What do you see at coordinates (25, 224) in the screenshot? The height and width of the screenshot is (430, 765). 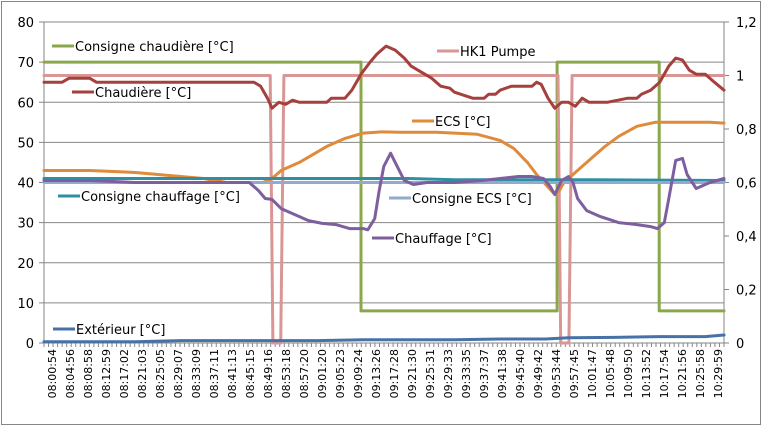 I see `y-tick-label: 30` at bounding box center [25, 224].